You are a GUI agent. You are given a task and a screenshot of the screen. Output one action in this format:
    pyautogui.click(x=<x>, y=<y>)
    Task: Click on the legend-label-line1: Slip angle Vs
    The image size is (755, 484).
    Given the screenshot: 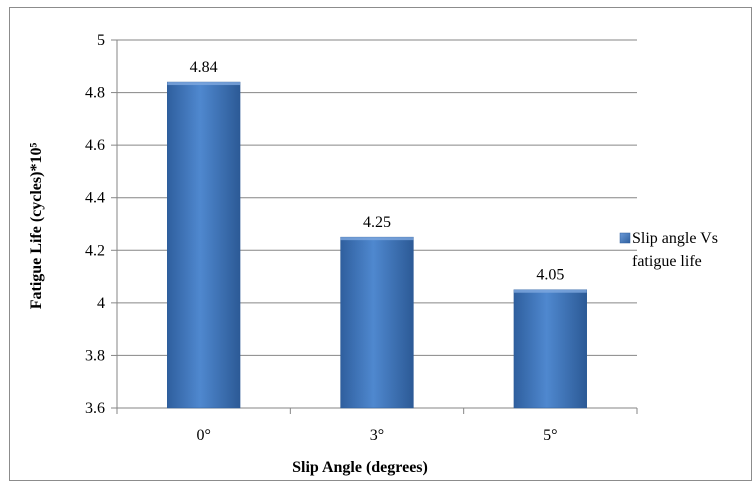 What is the action you would take?
    pyautogui.click(x=675, y=238)
    